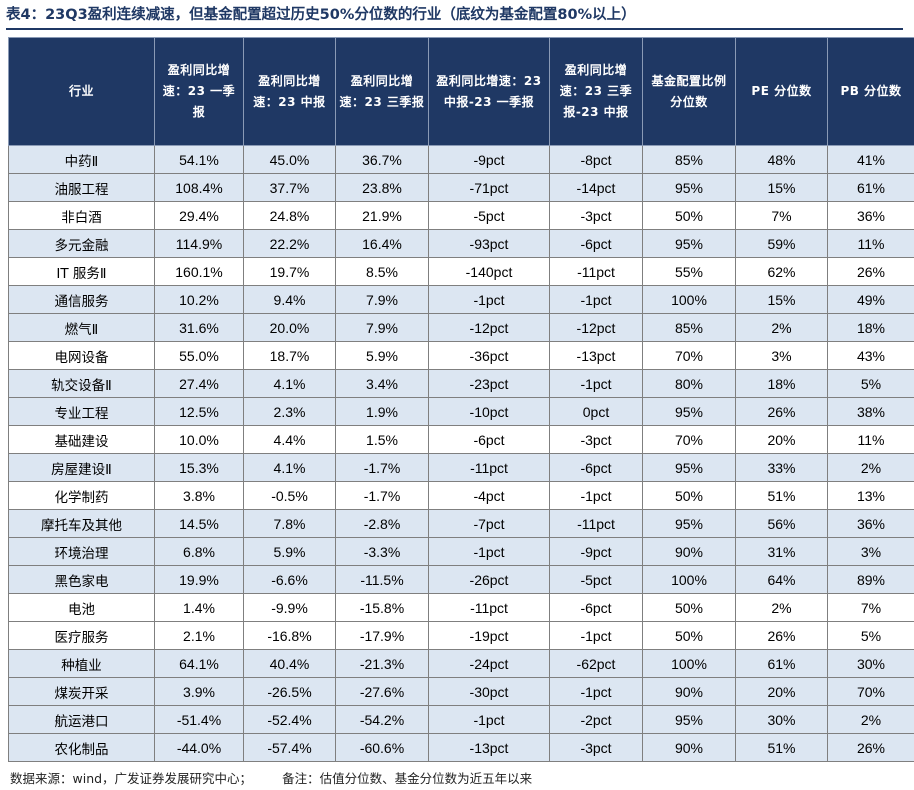 The image size is (914, 790). I want to click on value-cell: 37.7%, so click(289, 187).